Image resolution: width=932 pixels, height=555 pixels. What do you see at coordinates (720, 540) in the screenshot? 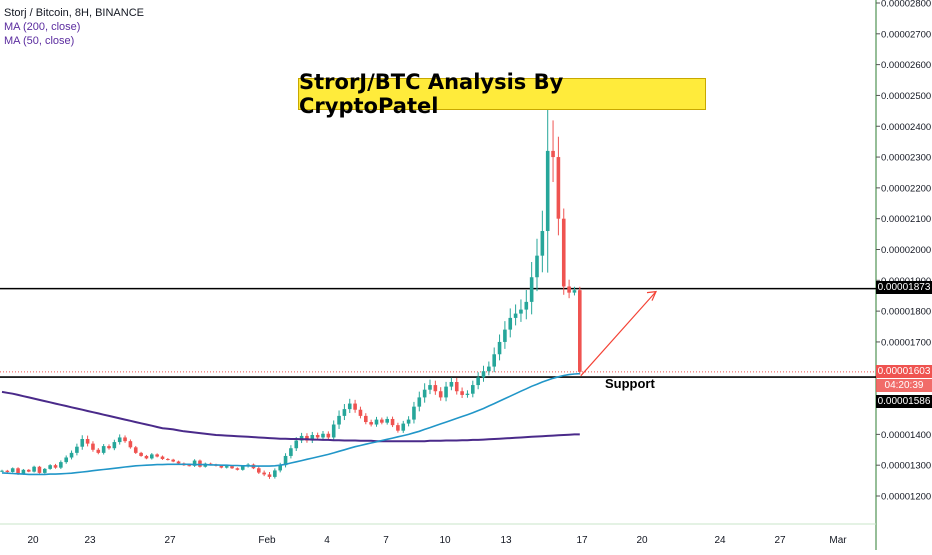
I see `time-tick-label: 24` at bounding box center [720, 540].